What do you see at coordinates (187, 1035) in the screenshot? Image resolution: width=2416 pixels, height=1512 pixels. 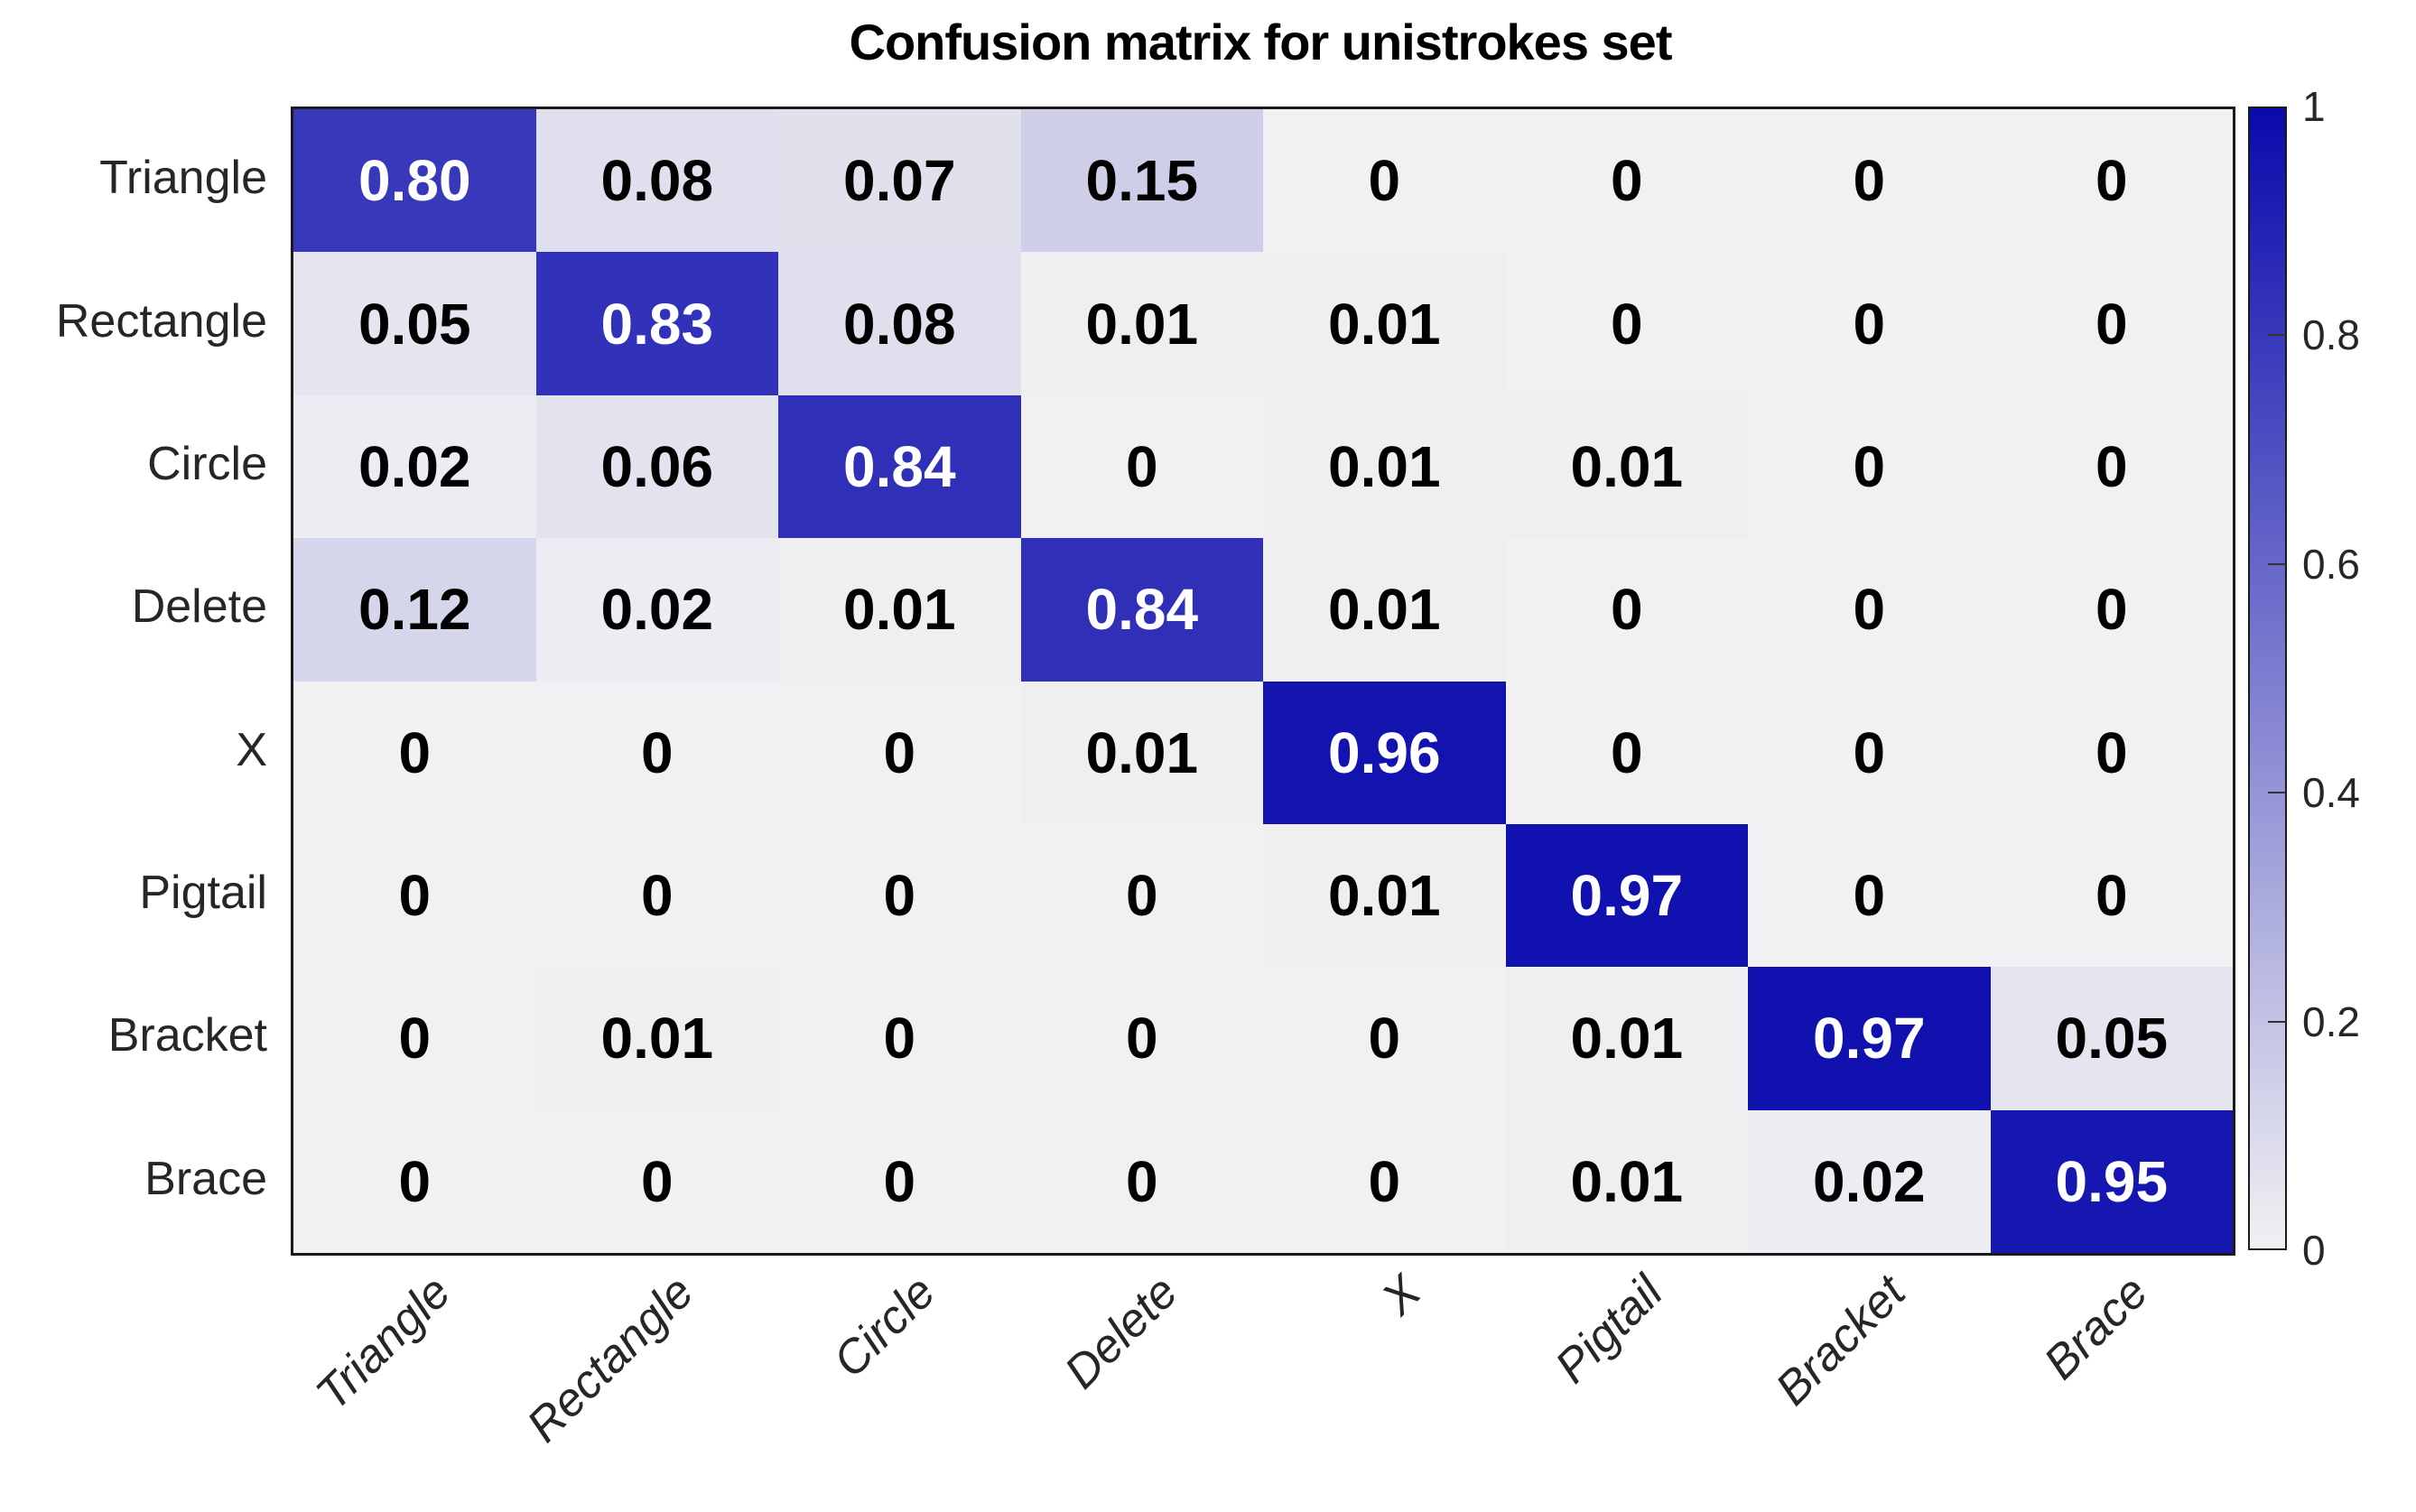 I see `y-axis-label: Bracket` at bounding box center [187, 1035].